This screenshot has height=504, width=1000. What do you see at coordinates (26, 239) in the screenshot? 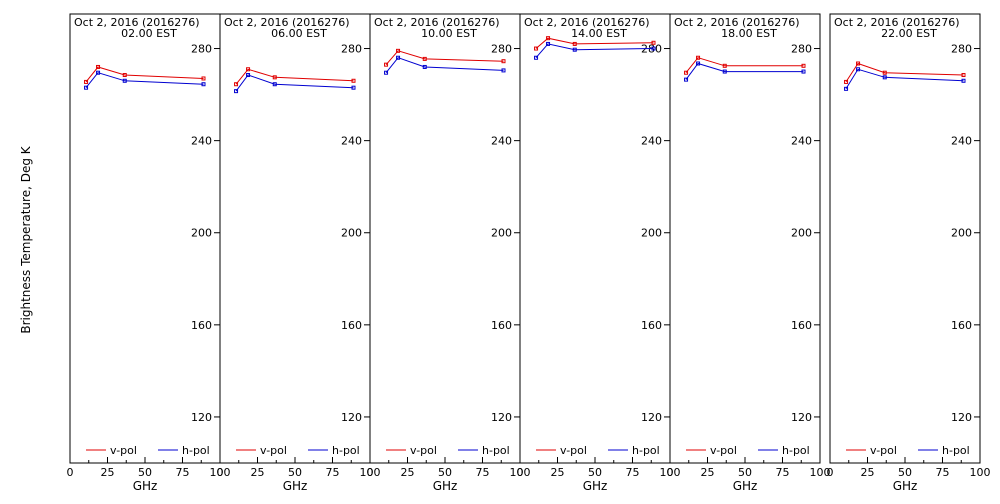
I see `figure-y-axis-label: Brightness Temperature, Deg K` at bounding box center [26, 239].